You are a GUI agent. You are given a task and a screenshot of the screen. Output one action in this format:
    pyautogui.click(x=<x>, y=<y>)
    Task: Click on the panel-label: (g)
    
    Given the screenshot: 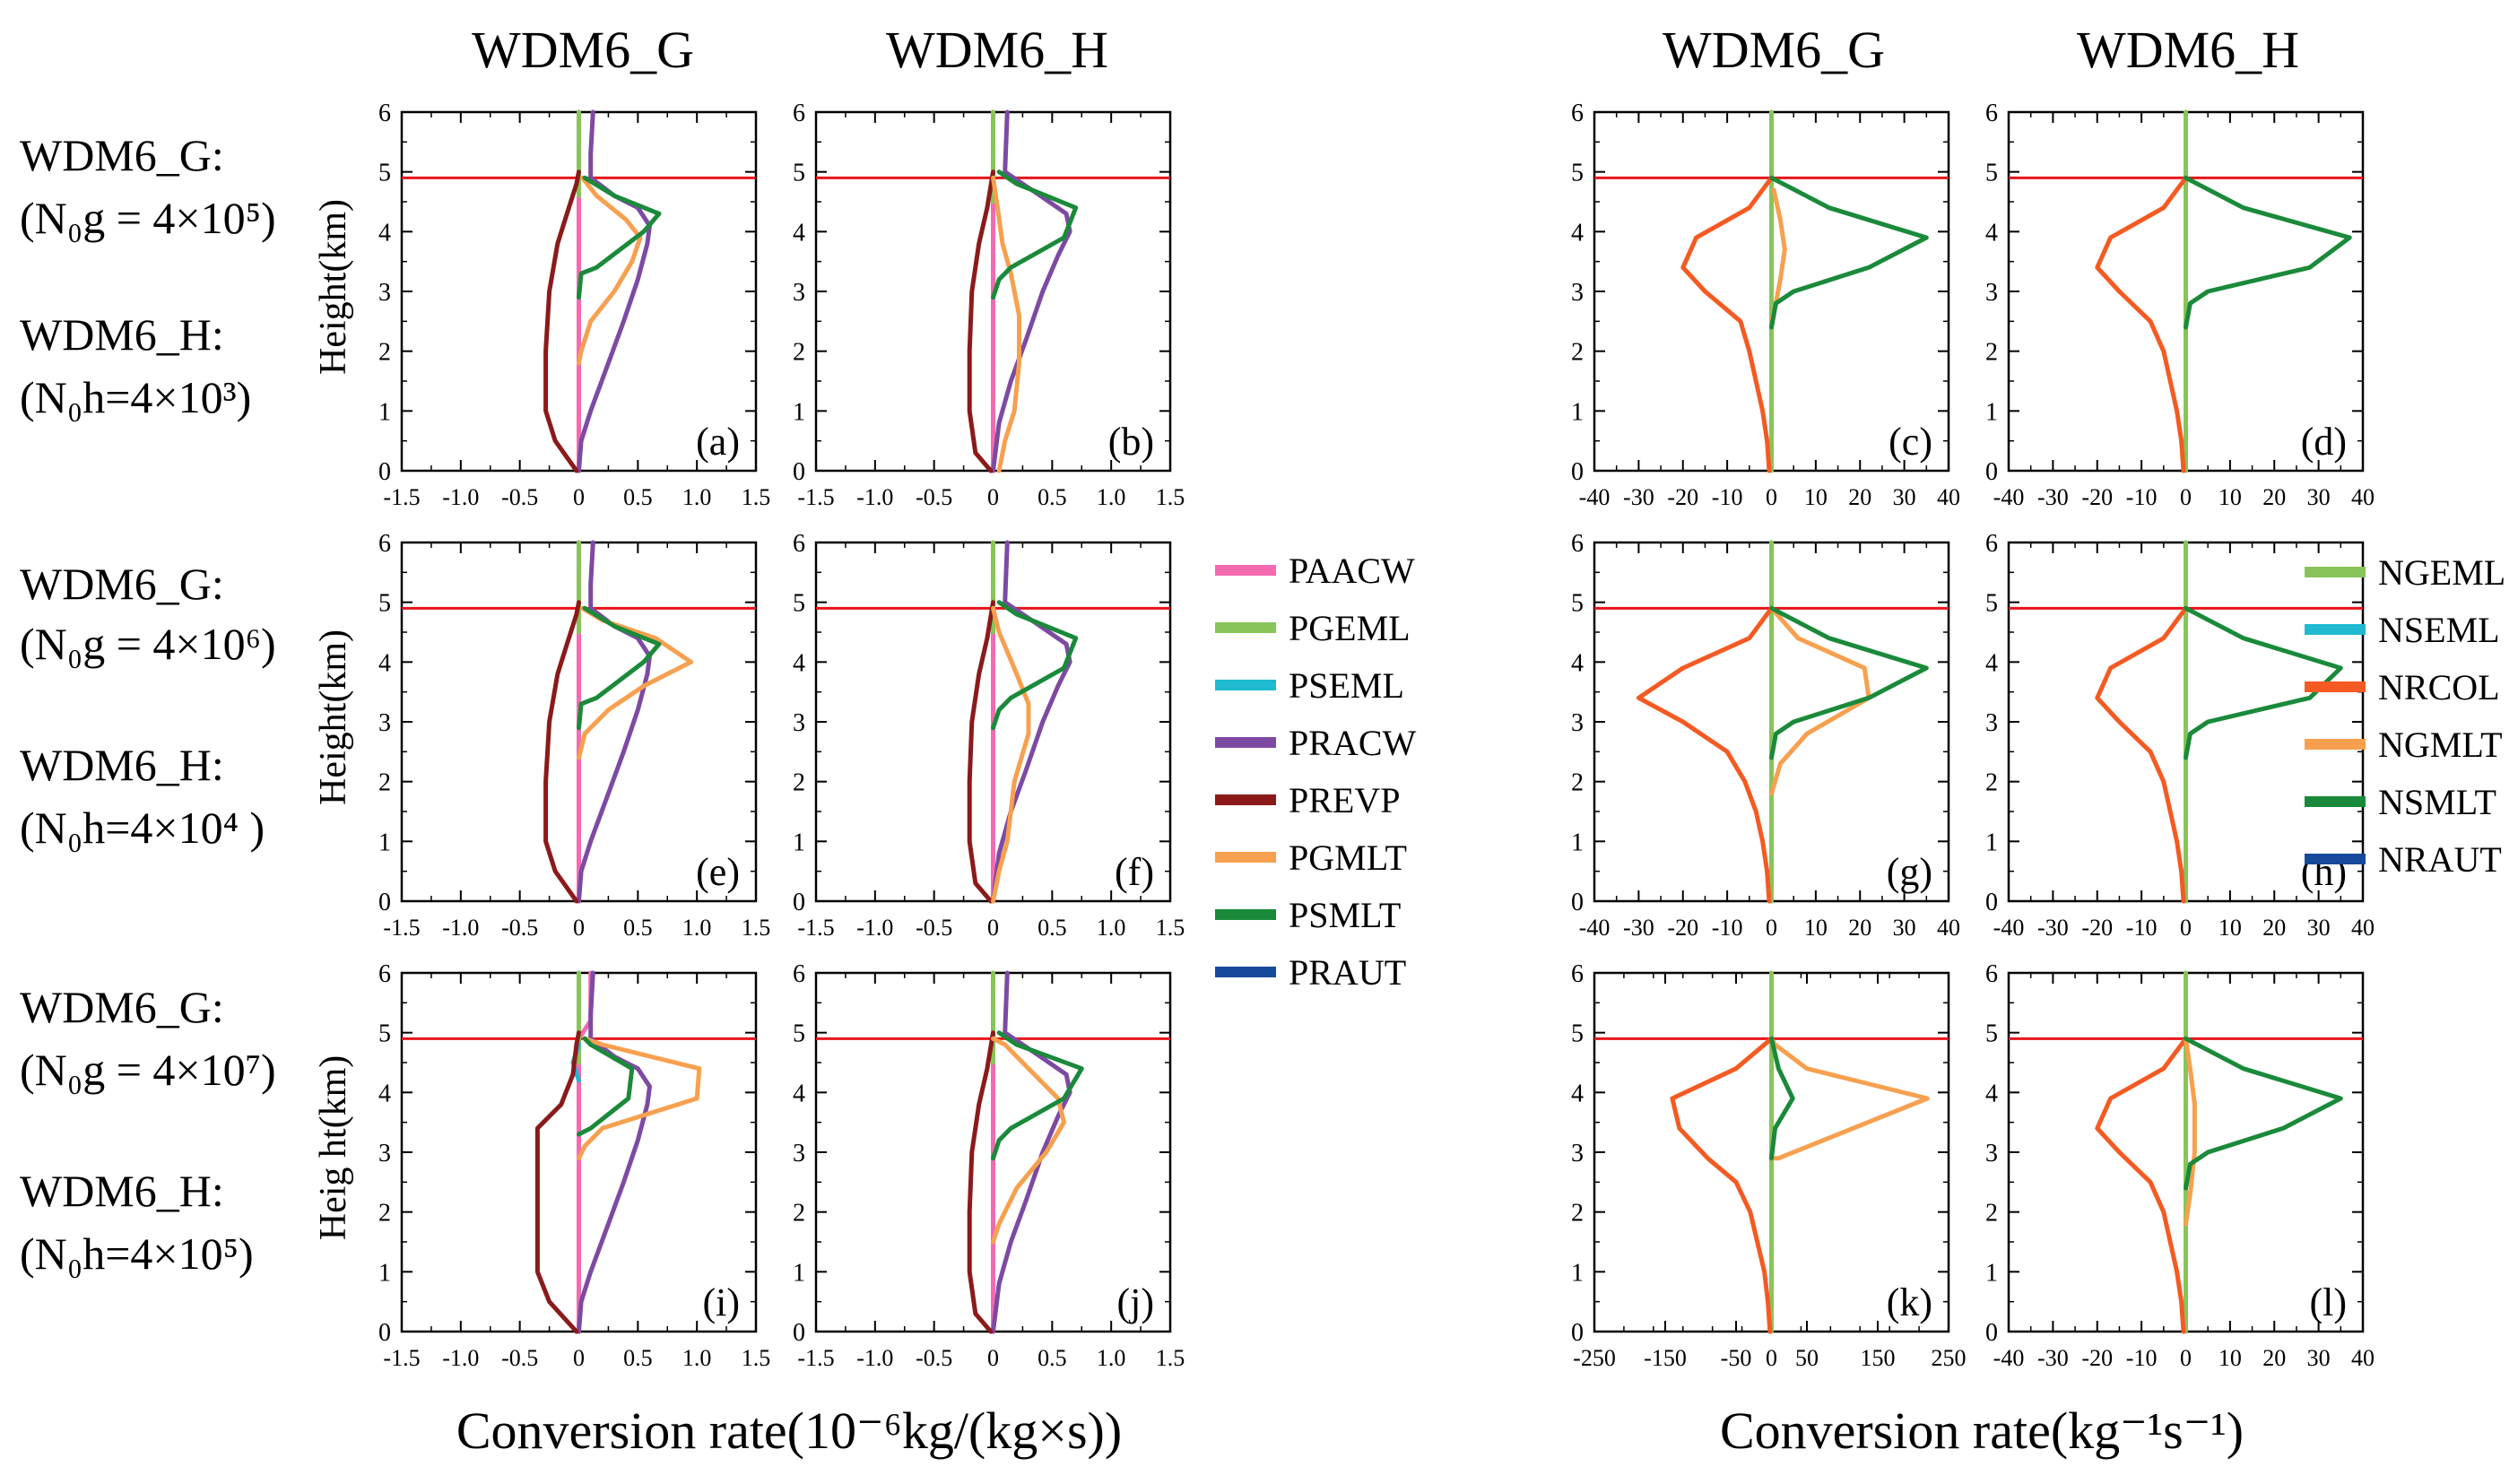 What is the action you would take?
    pyautogui.click(x=1909, y=872)
    